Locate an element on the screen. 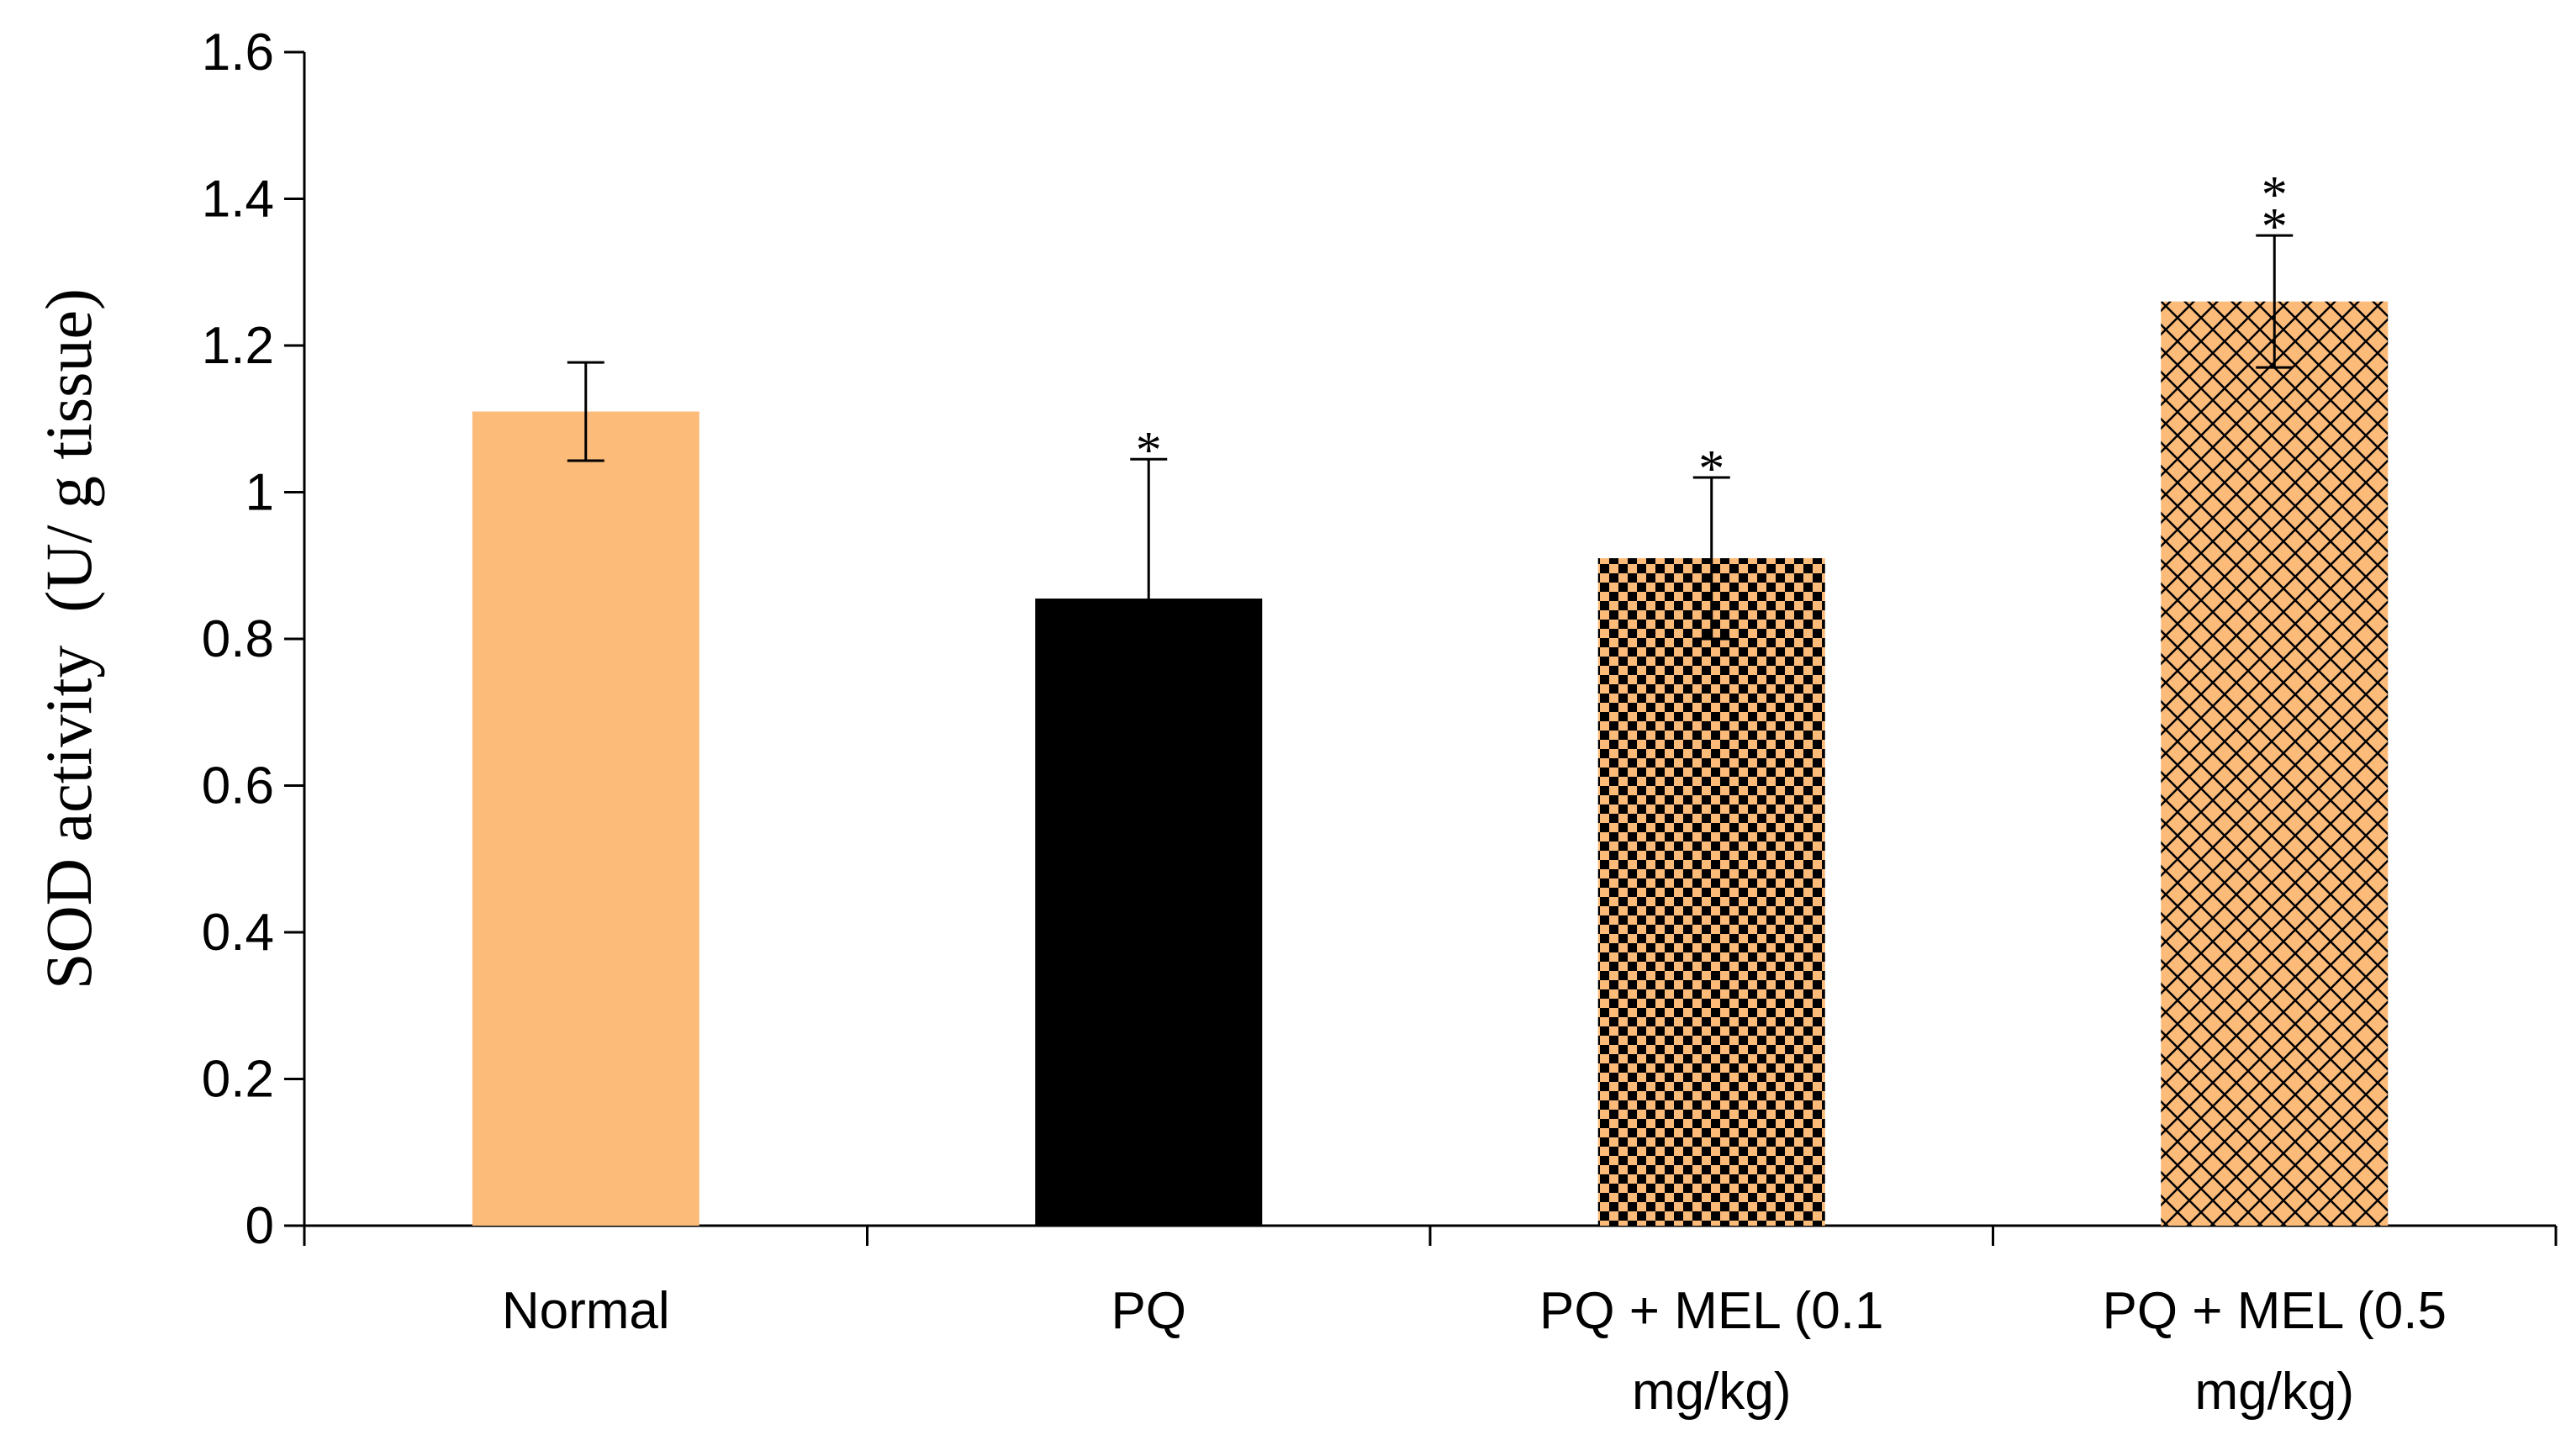 The image size is (2571, 1456). category-label-0: Normal is located at coordinates (586, 1311).